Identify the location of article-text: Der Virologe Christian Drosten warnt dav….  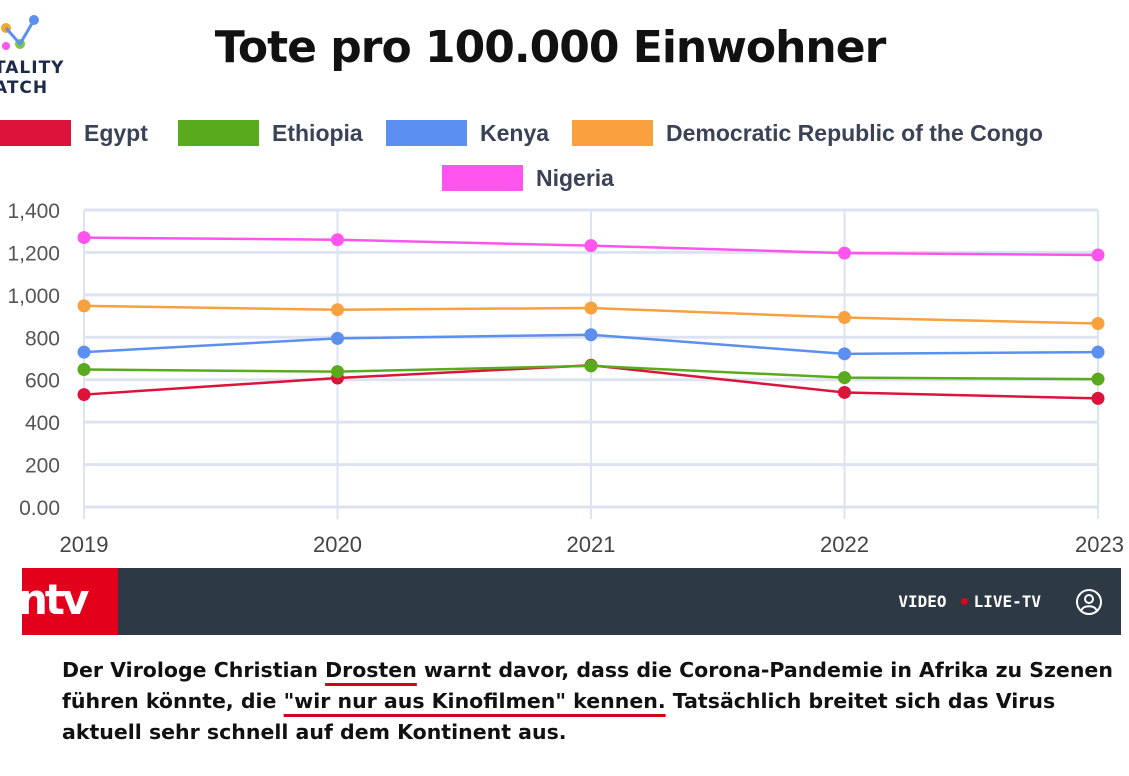
(592, 701).